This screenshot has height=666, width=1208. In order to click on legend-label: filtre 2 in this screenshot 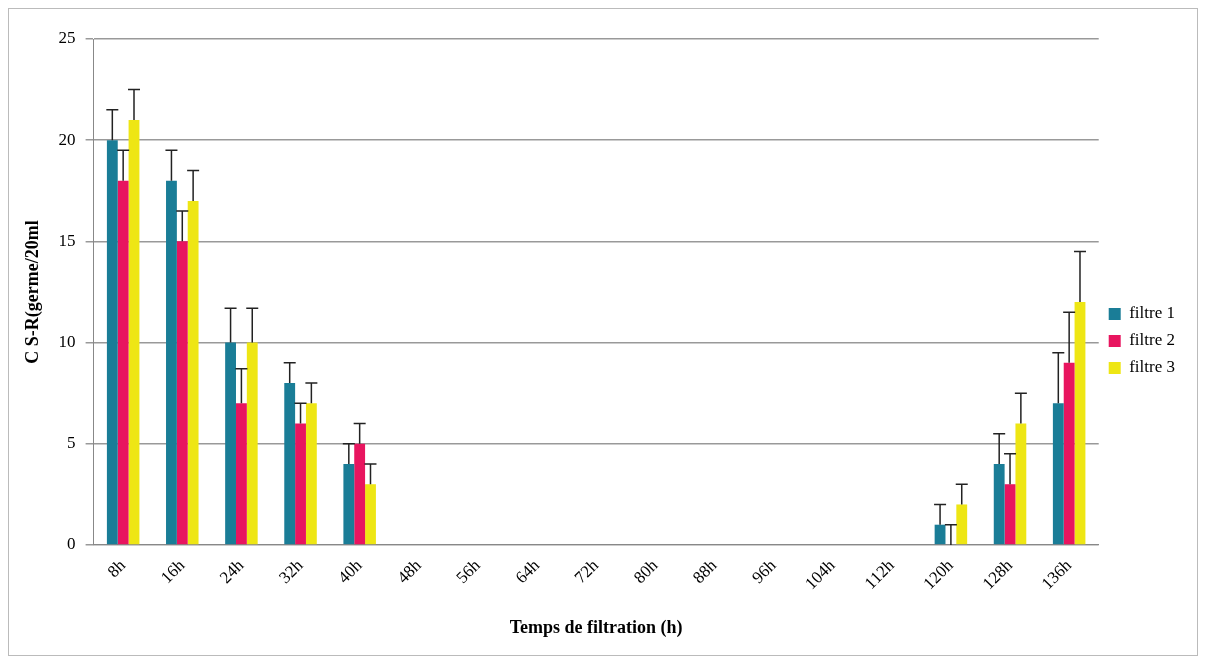, I will do `click(1152, 340)`.